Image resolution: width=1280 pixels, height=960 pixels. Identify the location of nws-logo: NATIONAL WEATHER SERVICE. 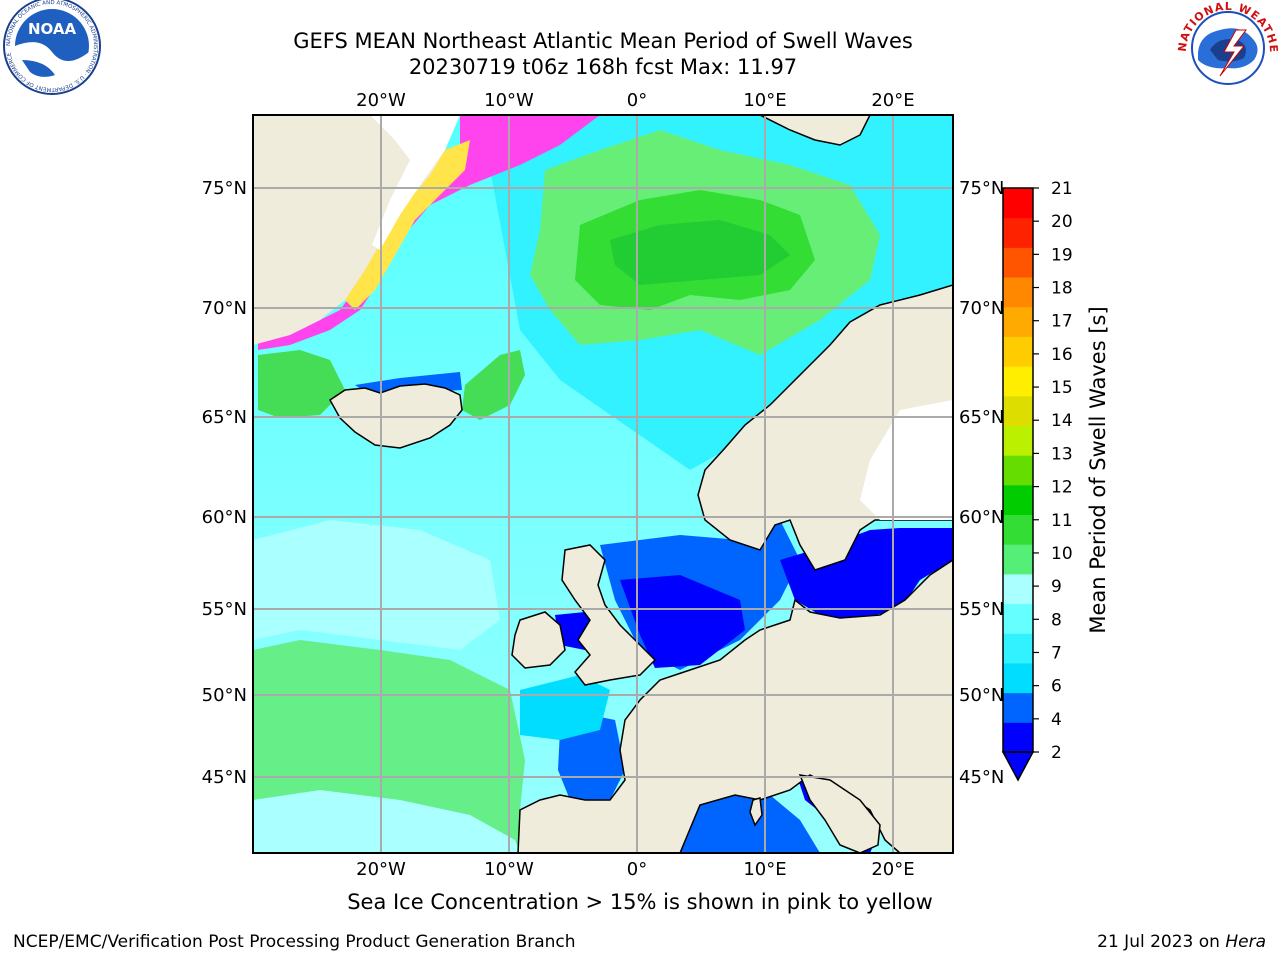
(640, 48).